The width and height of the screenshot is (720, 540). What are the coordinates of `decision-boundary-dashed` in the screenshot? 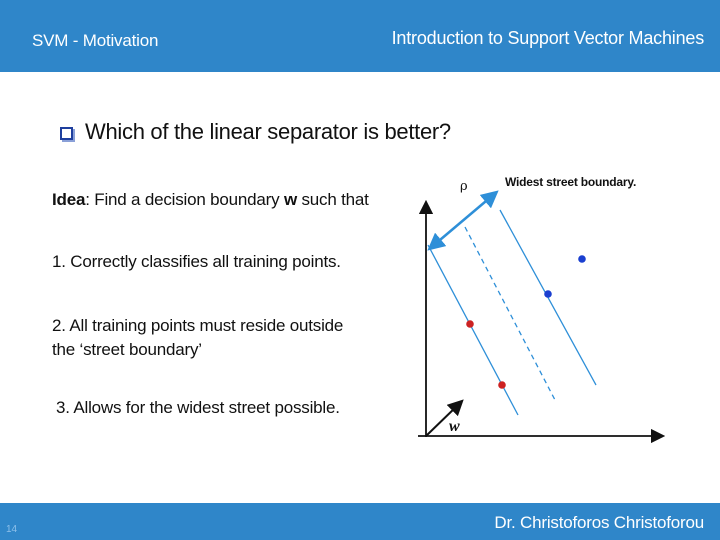 It's located at (510, 313).